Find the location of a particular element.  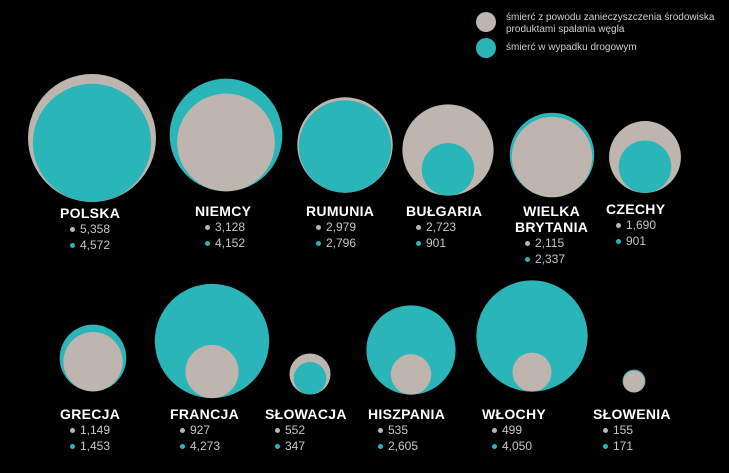

value-road: 2,605 is located at coordinates (411, 446).